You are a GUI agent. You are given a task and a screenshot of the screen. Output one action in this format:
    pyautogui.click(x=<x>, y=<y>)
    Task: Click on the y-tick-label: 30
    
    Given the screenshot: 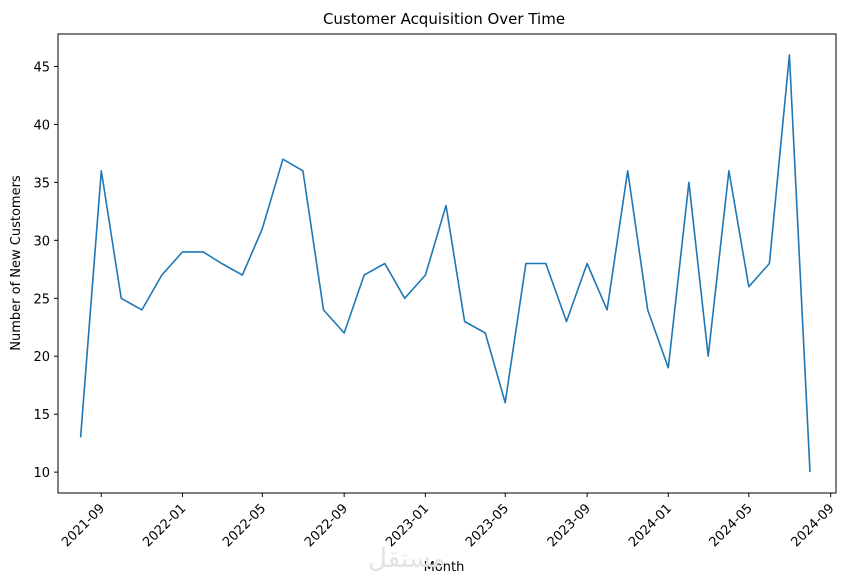 What is the action you would take?
    pyautogui.click(x=41, y=241)
    